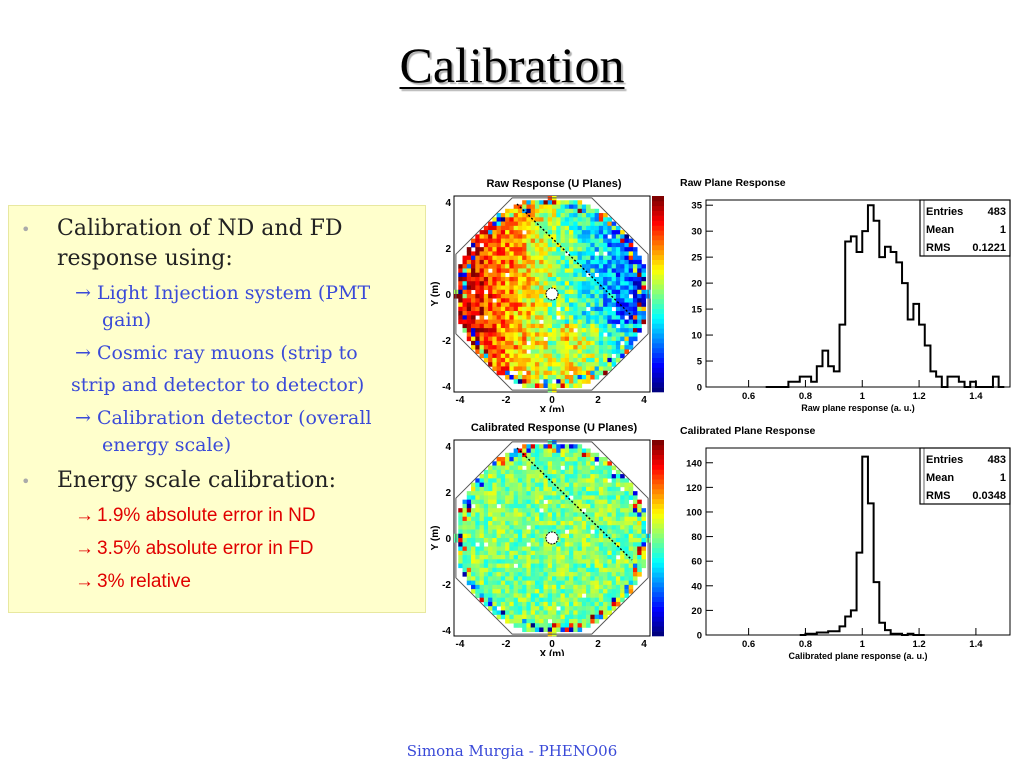 This screenshot has width=1024, height=768. I want to click on coil-hole, so click(552, 294).